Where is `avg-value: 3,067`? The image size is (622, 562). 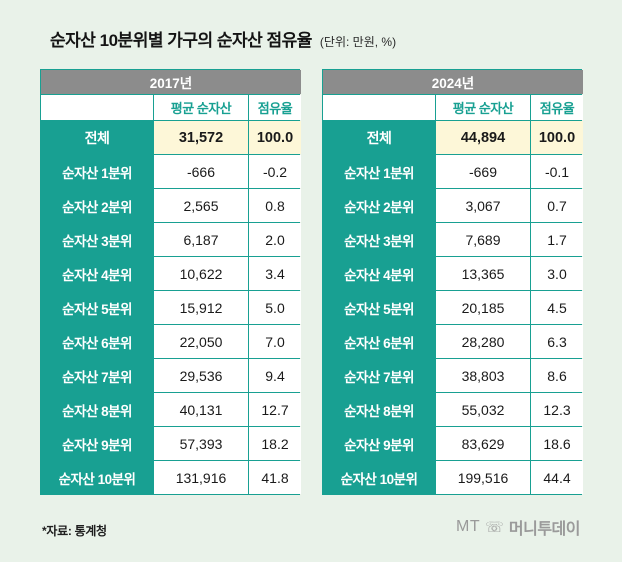 avg-value: 3,067 is located at coordinates (483, 205).